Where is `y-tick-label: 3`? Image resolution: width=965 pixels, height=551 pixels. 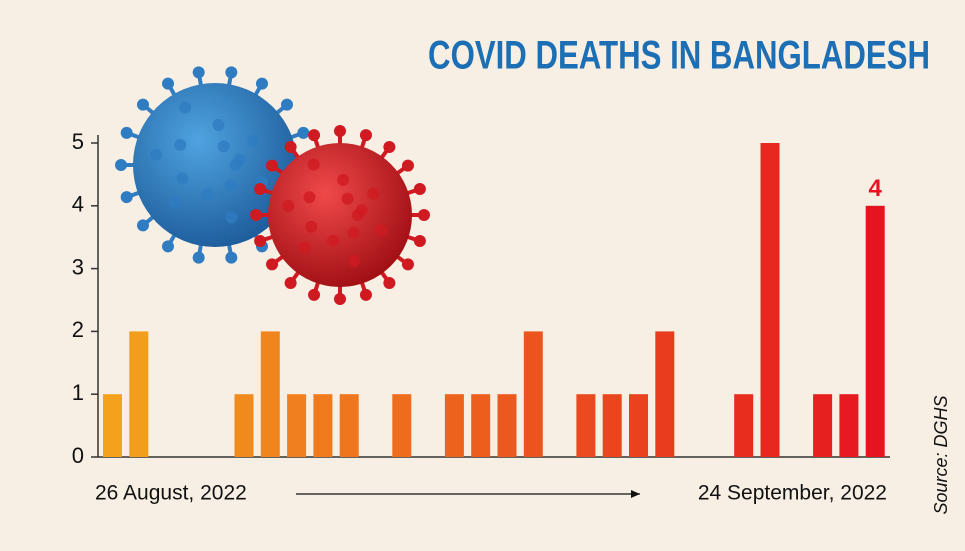
y-tick-label: 3 is located at coordinates (78, 266).